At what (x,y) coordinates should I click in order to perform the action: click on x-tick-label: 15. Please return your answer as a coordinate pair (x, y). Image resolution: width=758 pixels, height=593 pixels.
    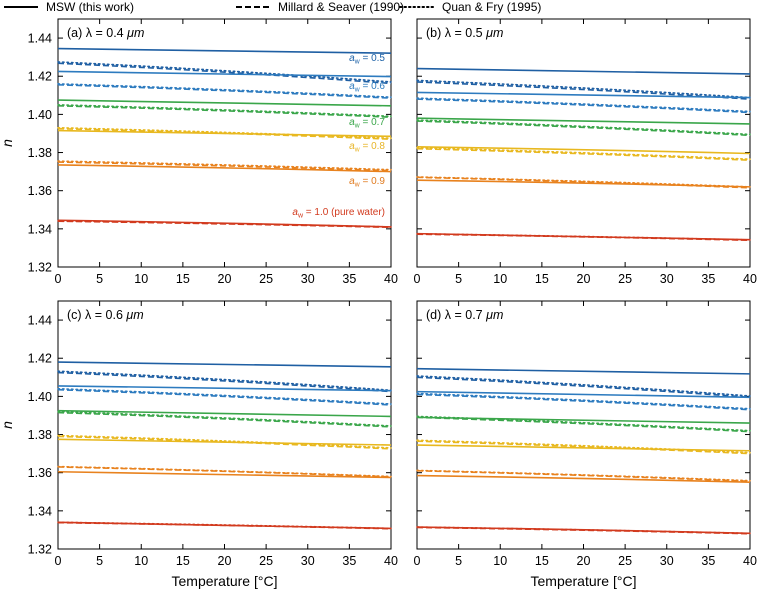
    Looking at the image, I should click on (542, 279).